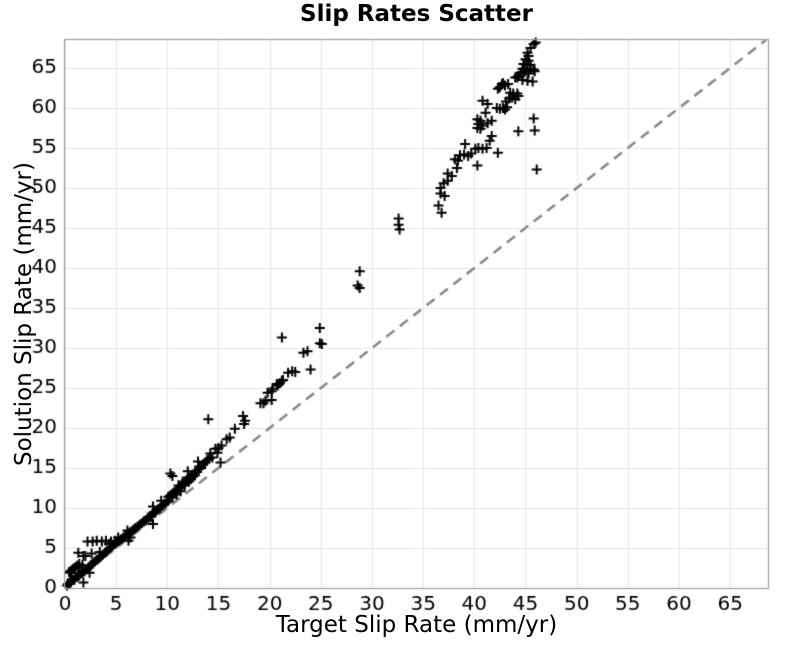  What do you see at coordinates (24, 314) in the screenshot?
I see `y-axis-label: Solution Slip Rate (mm/yr)` at bounding box center [24, 314].